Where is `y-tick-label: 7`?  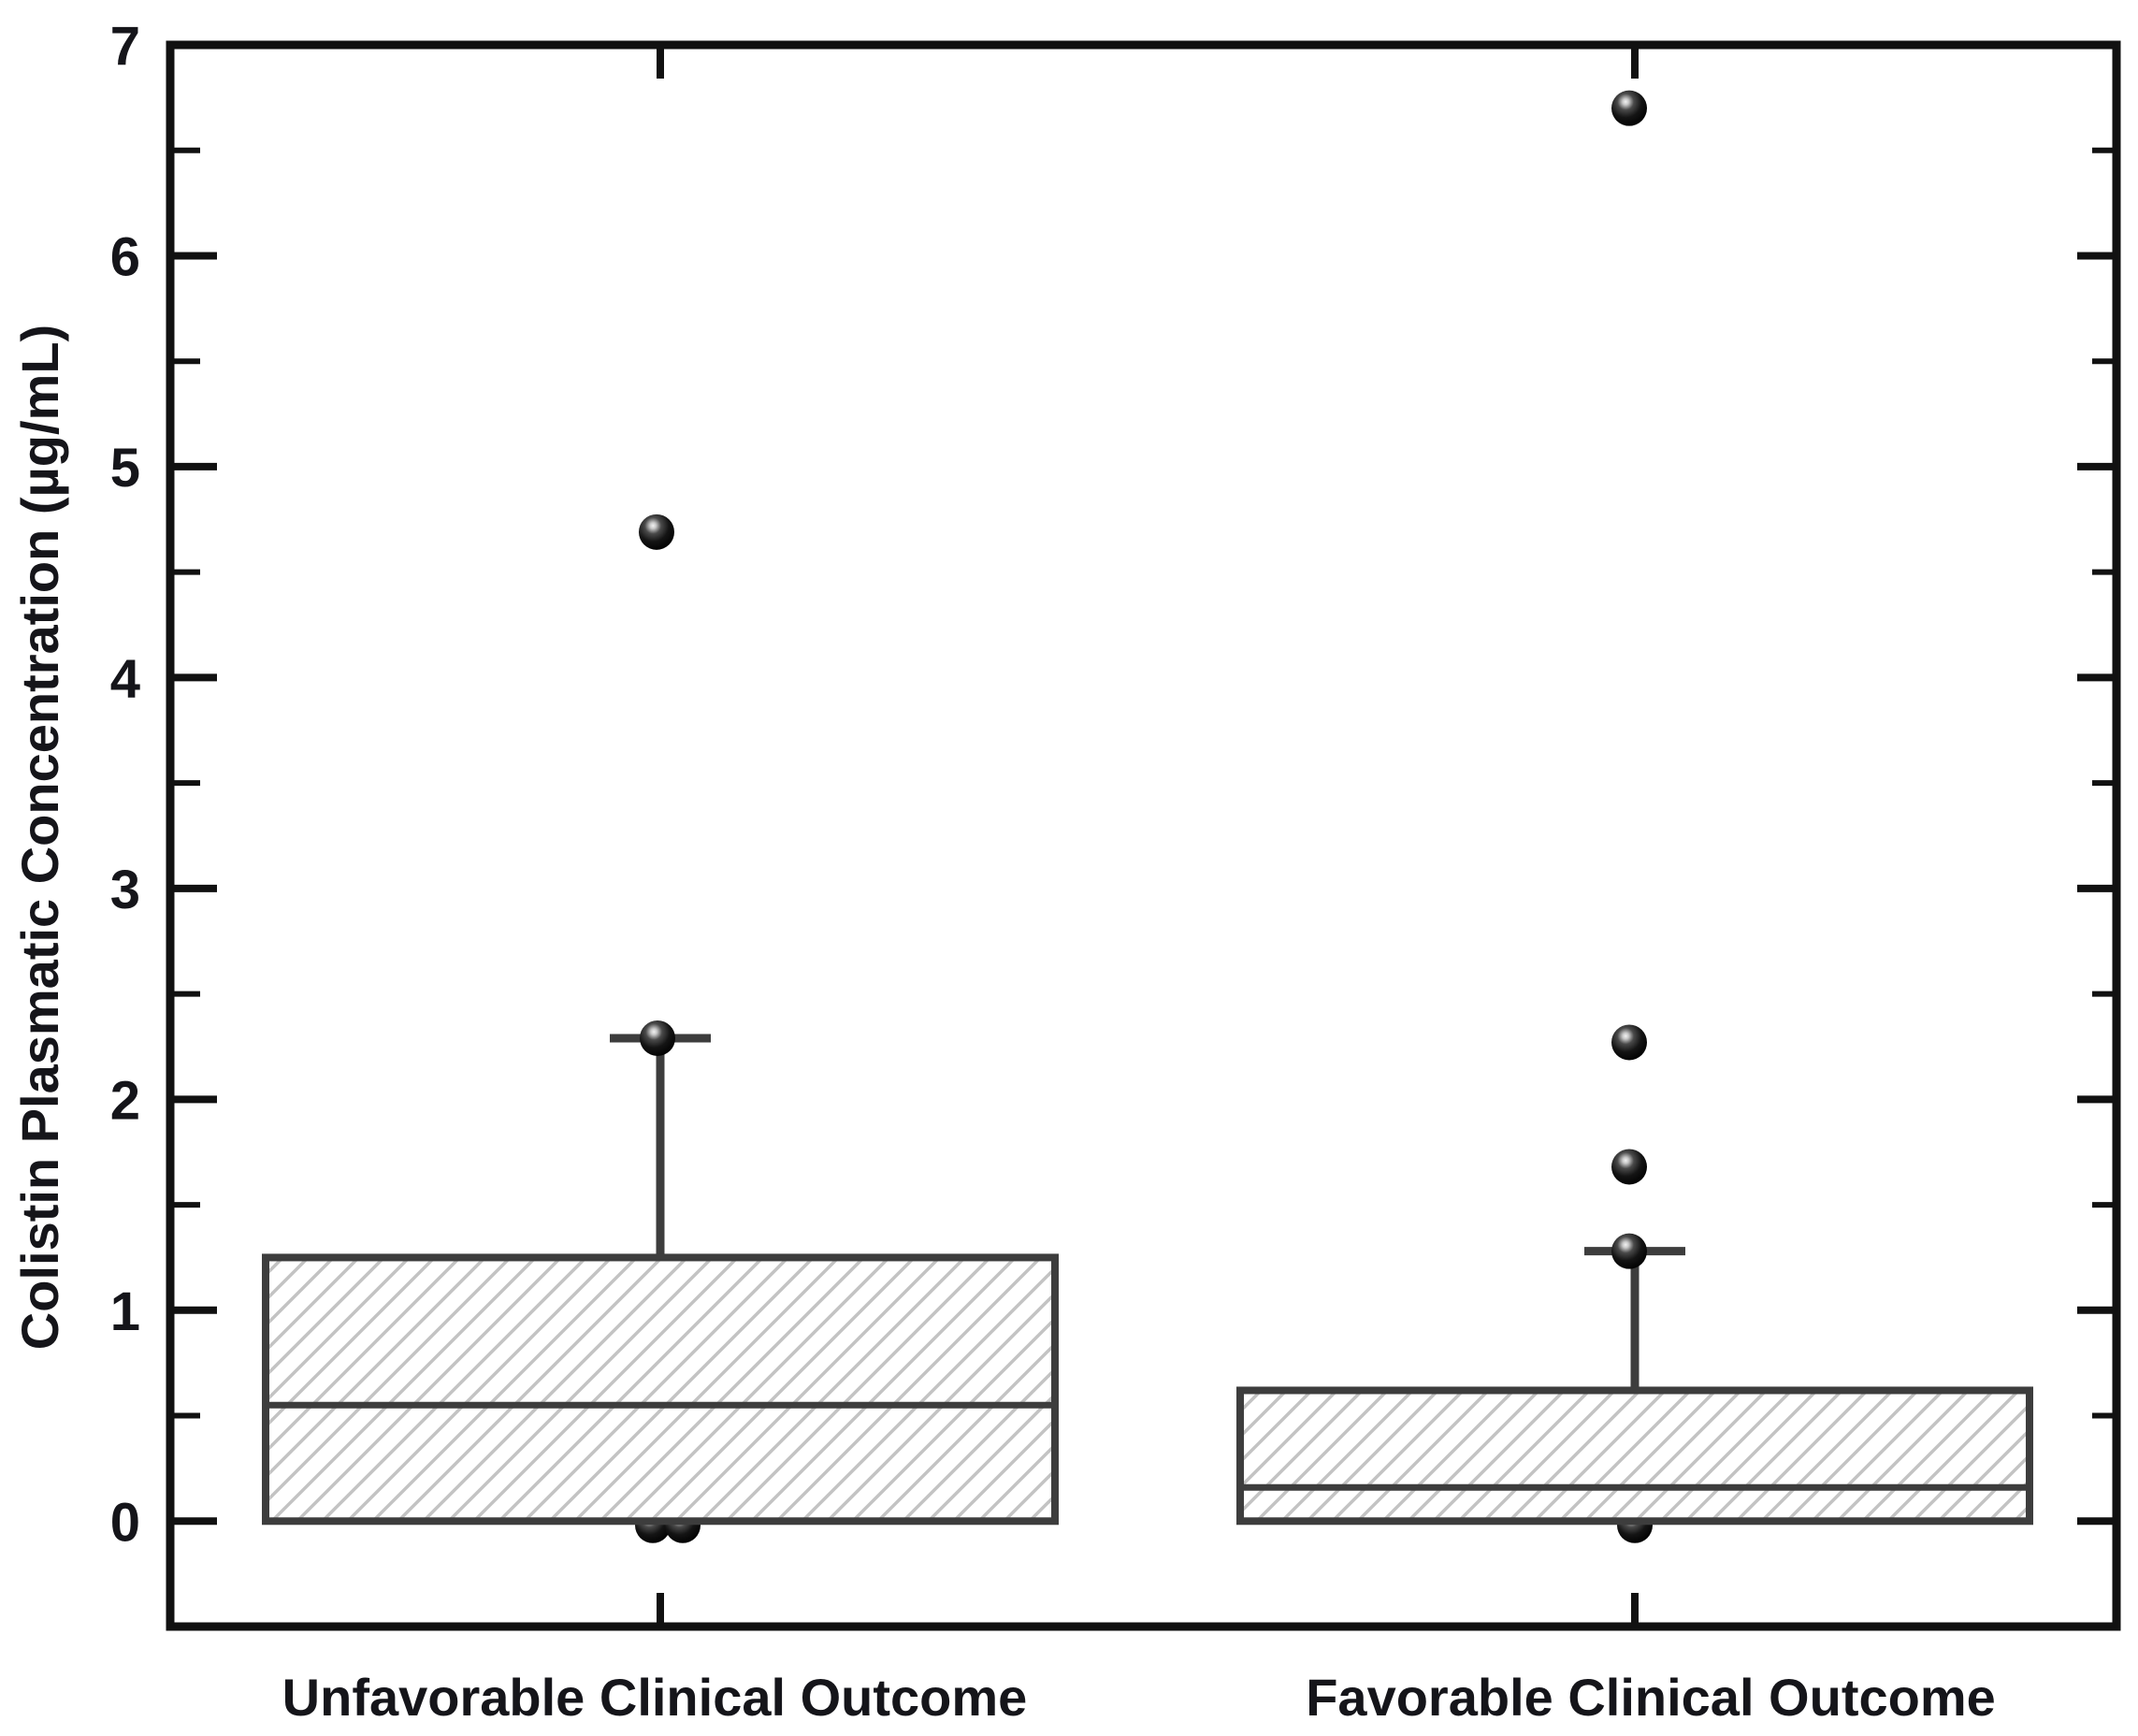 y-tick-label: 7 is located at coordinates (125, 46).